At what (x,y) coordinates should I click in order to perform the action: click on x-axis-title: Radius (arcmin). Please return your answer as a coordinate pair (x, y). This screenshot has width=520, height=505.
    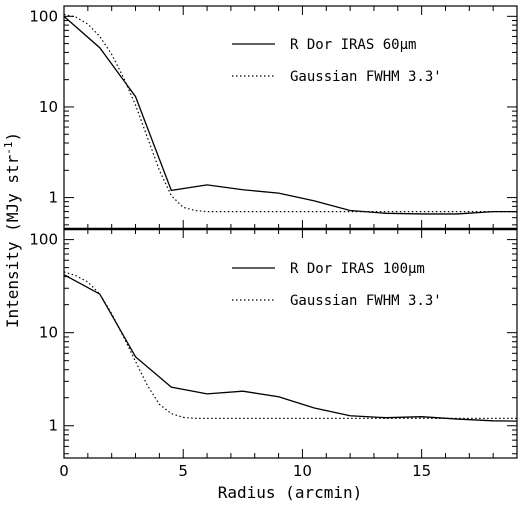
    Looking at the image, I should click on (290, 492).